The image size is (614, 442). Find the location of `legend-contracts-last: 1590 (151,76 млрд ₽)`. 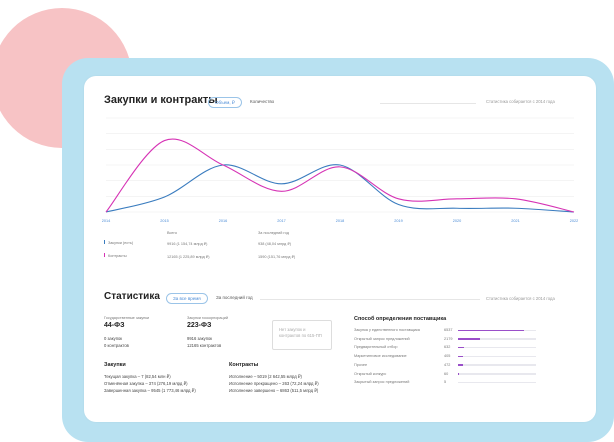

legend-contracts-last: 1590 (151,76 млрд ₽) is located at coordinates (277, 257).